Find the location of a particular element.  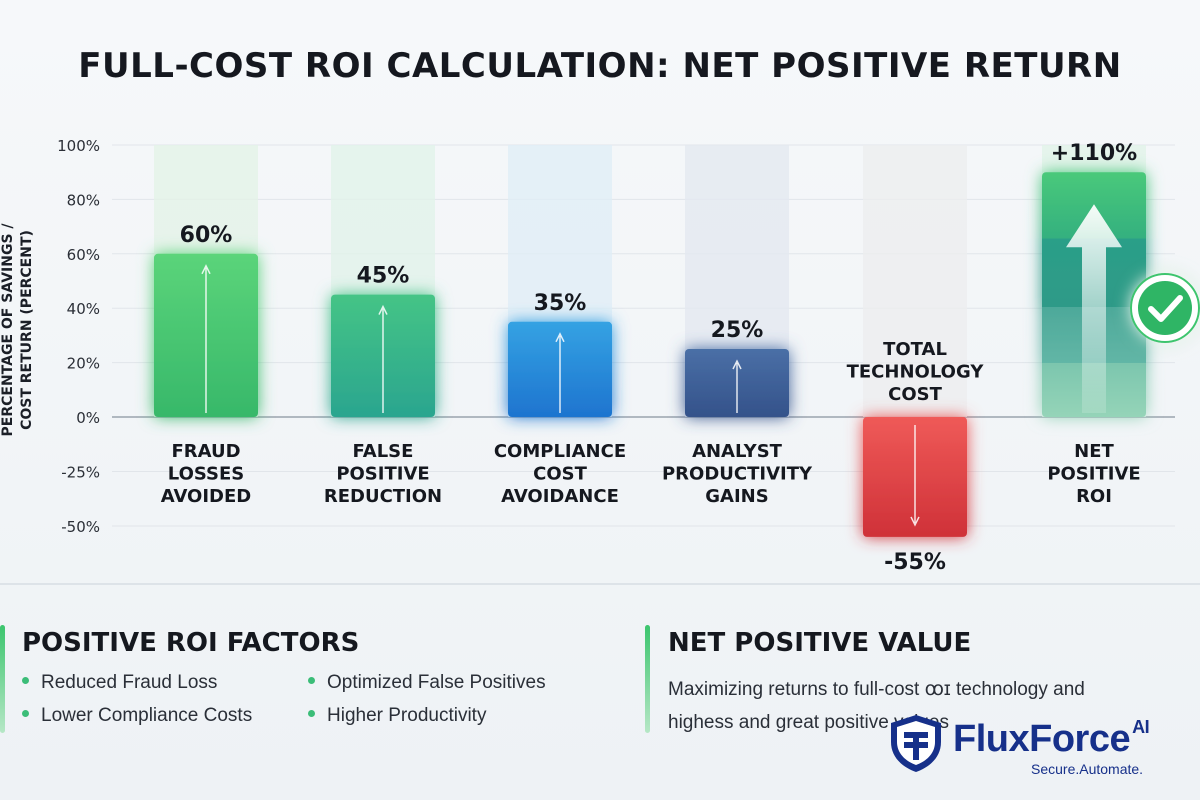

category-label: COMPLIANCE COST AVOIDANCE is located at coordinates (560, 474).